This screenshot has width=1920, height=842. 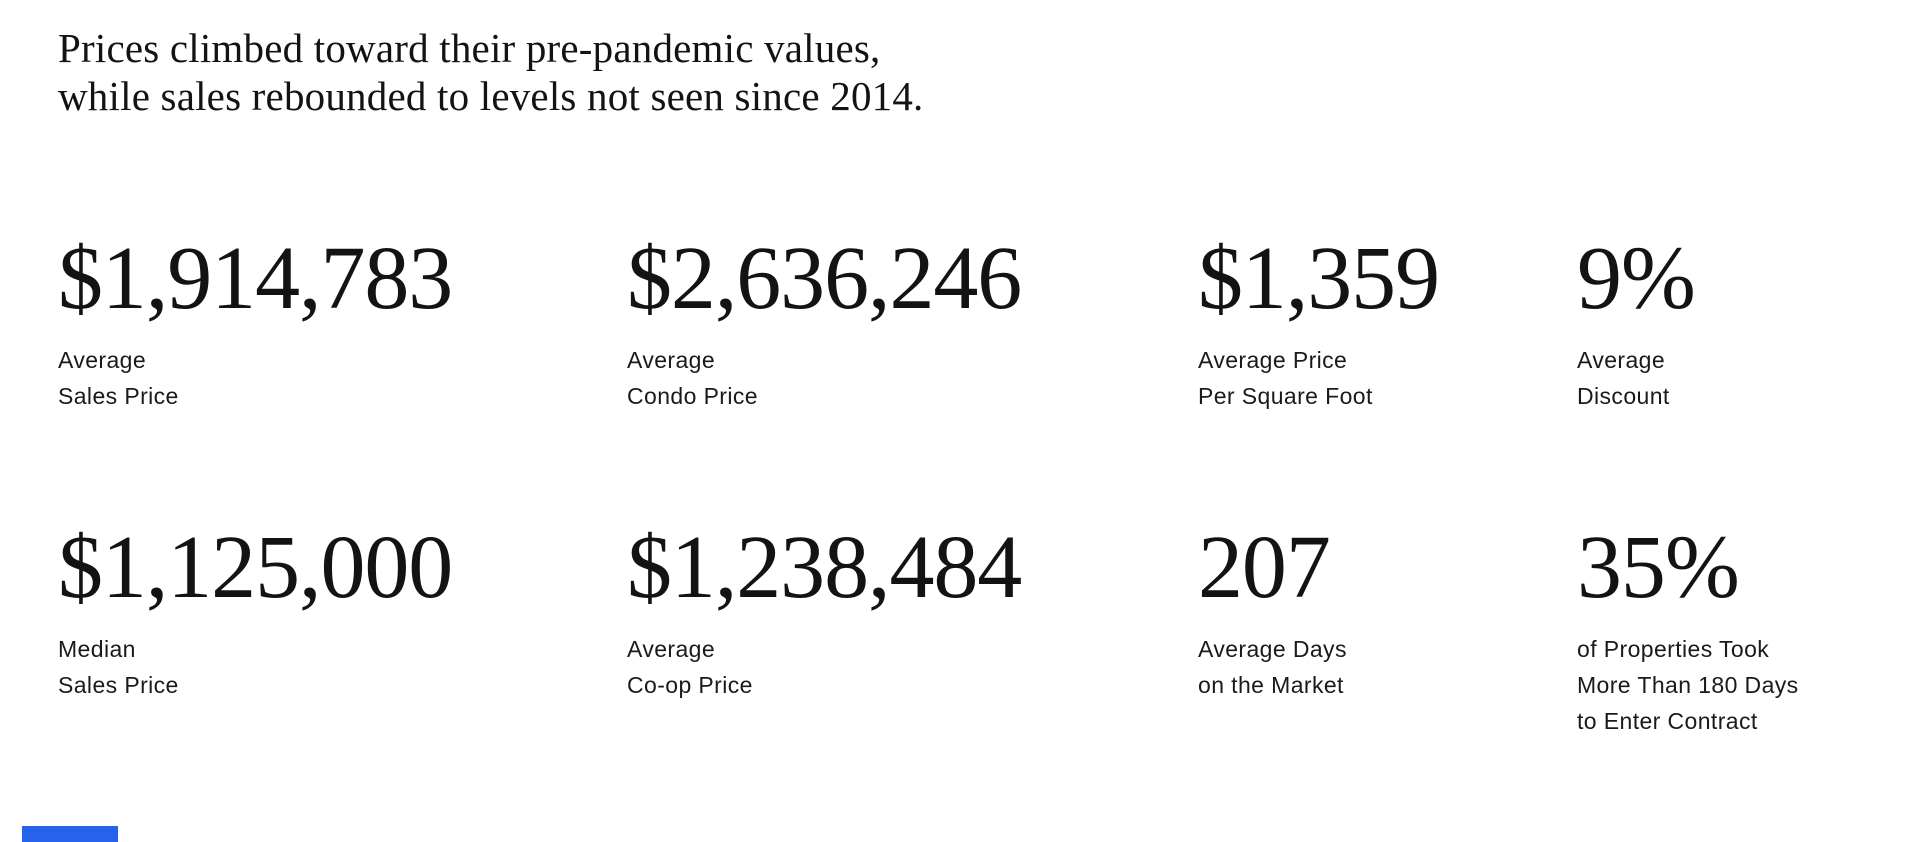 What do you see at coordinates (912, 630) in the screenshot?
I see `stat-average-coop-price: $1,238,484 Average Co-op Price` at bounding box center [912, 630].